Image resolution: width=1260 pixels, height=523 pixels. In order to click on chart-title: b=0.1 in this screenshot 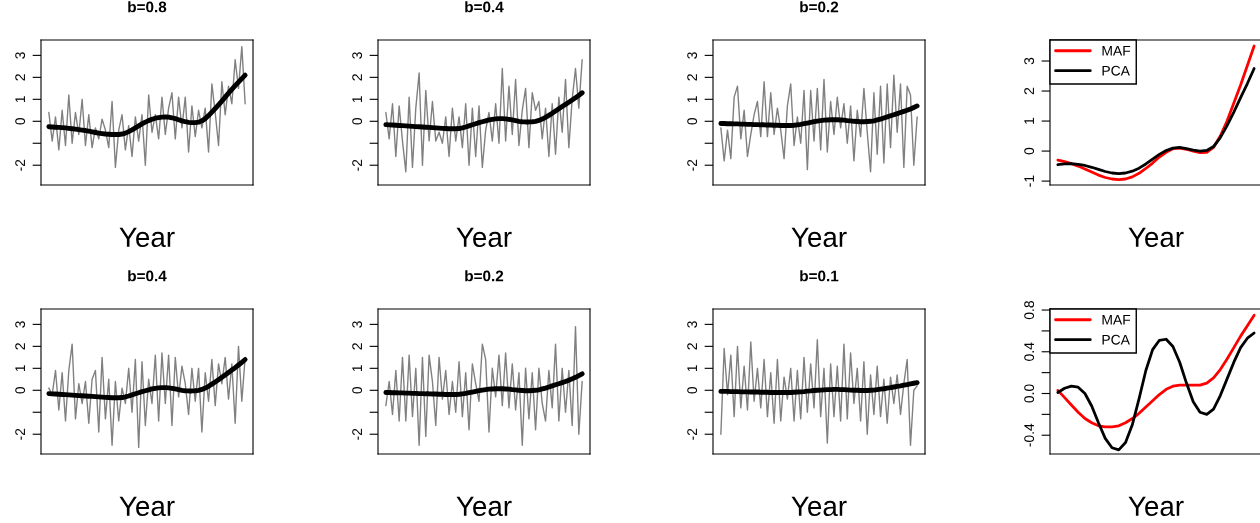, I will do `click(819, 276)`.